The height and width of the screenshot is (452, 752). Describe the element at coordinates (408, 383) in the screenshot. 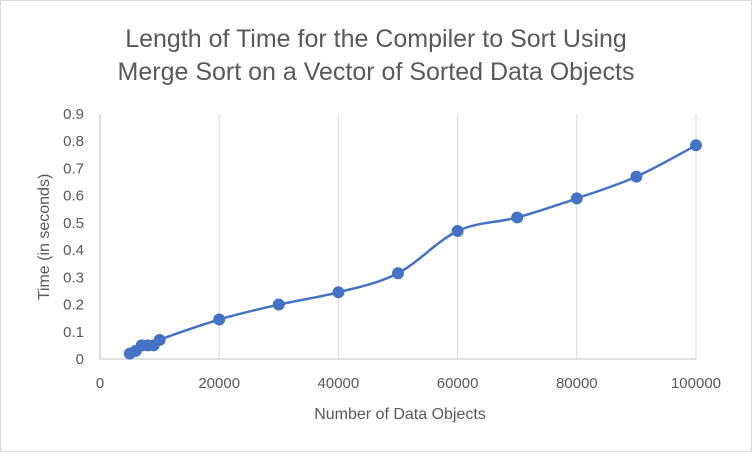

I see `x-tick-labels: 0 20000 40000 60000 80000 100000` at that location.